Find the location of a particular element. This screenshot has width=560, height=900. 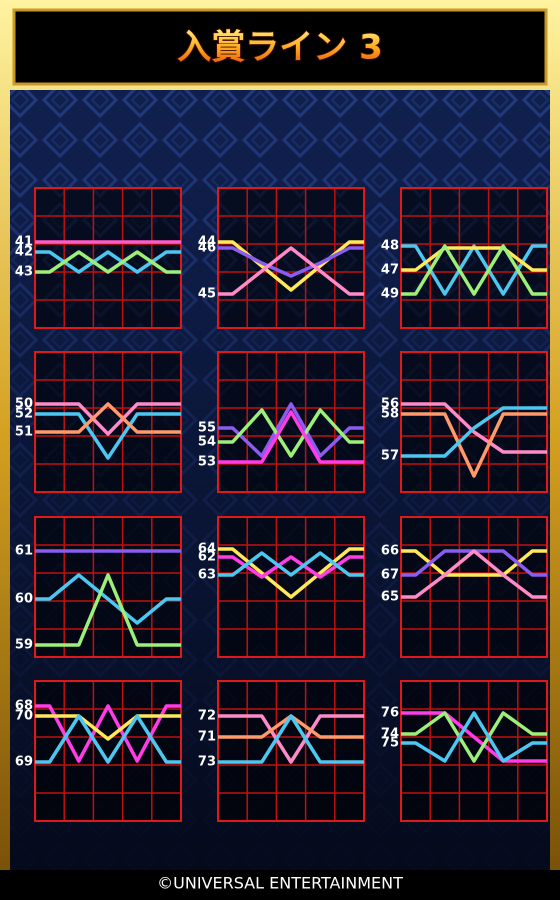

line-number: 62 is located at coordinates (207, 557).